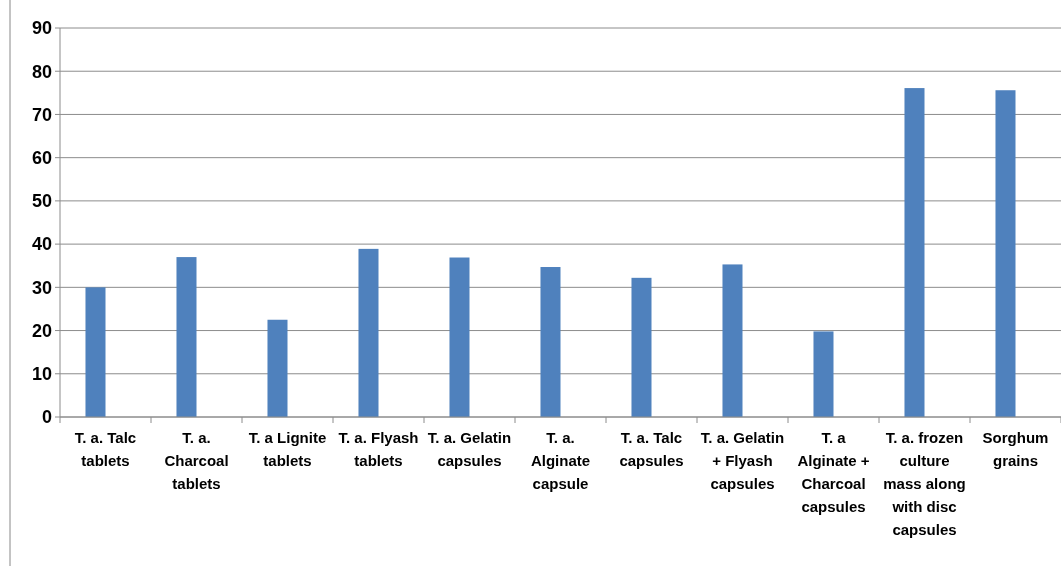 The width and height of the screenshot is (1061, 566). I want to click on y-tick-label: 0, so click(46, 417).